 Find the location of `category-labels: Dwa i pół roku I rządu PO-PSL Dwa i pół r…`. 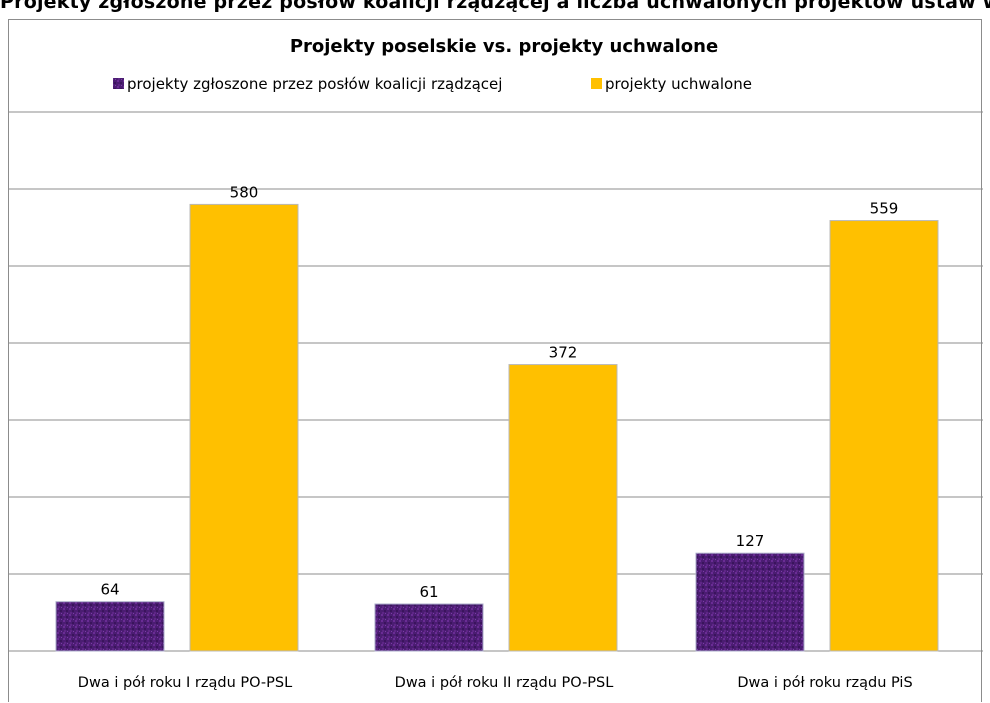

category-labels: Dwa i pół roku I rządu PO-PSL Dwa i pół r… is located at coordinates (495, 683).